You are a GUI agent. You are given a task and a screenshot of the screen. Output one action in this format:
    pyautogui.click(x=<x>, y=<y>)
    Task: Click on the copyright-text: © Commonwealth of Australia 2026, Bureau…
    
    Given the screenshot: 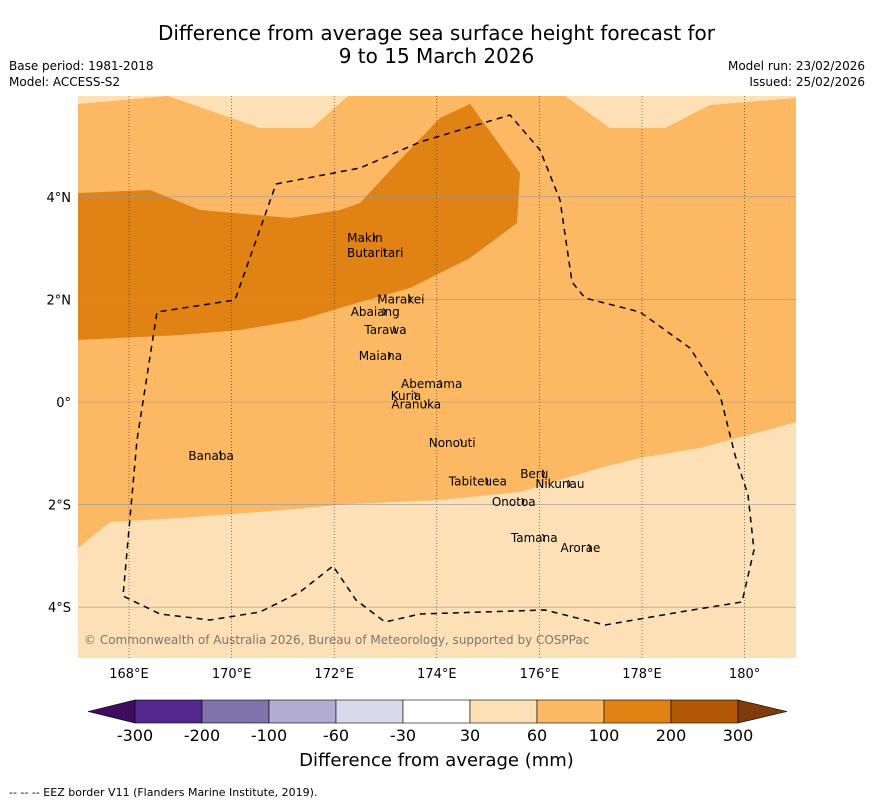 What is the action you would take?
    pyautogui.click(x=336, y=640)
    